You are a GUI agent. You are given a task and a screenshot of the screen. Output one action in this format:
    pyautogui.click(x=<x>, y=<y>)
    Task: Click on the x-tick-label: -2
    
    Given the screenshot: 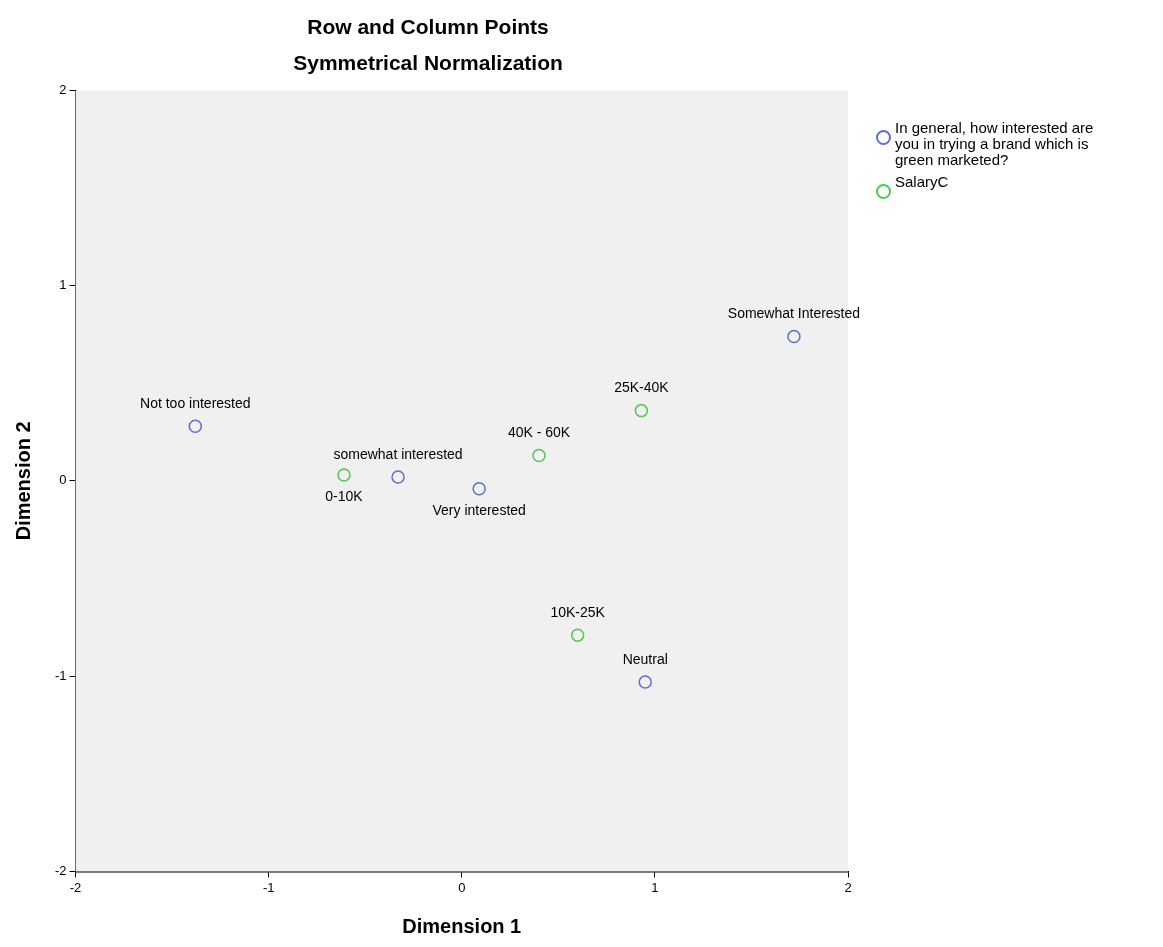 What is the action you would take?
    pyautogui.click(x=75, y=887)
    